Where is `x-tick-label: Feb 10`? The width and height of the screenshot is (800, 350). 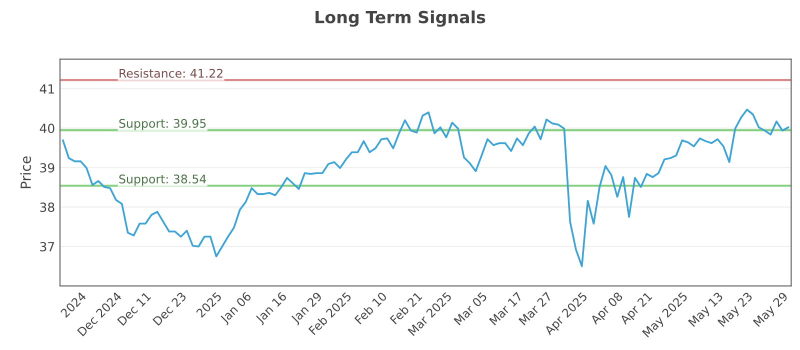
x-tick-label: Feb 10 is located at coordinates (371, 308).